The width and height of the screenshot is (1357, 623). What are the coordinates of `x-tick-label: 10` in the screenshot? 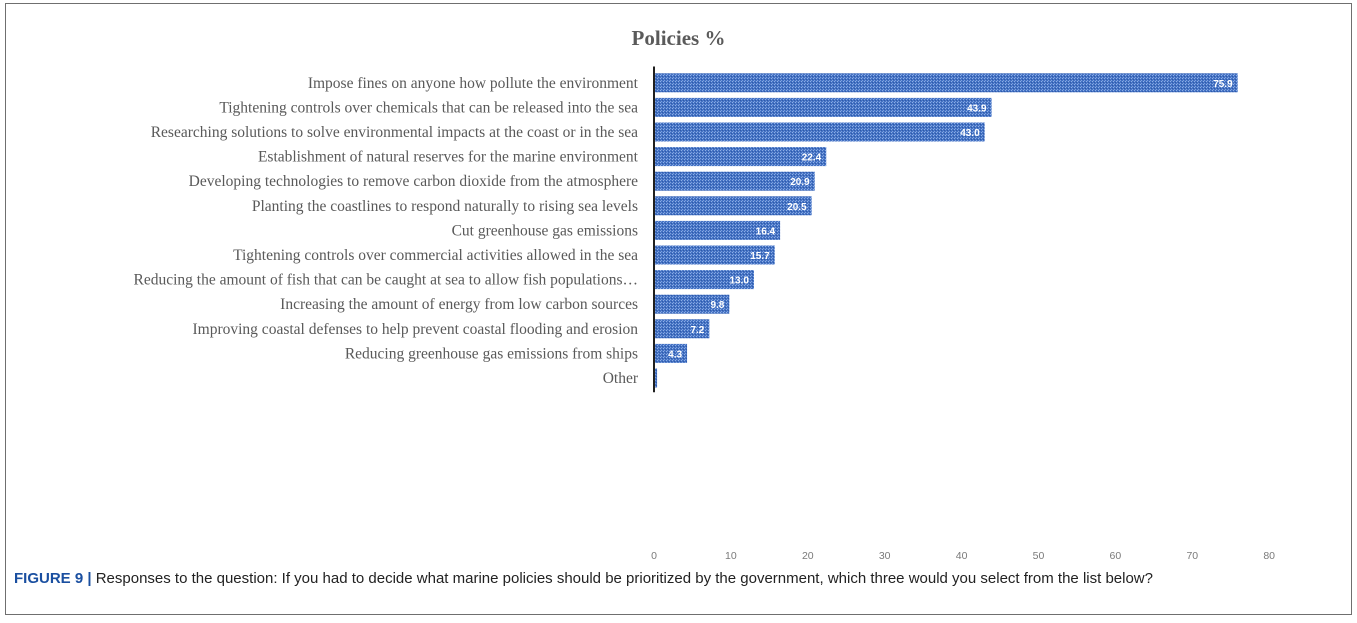 It's located at (731, 556).